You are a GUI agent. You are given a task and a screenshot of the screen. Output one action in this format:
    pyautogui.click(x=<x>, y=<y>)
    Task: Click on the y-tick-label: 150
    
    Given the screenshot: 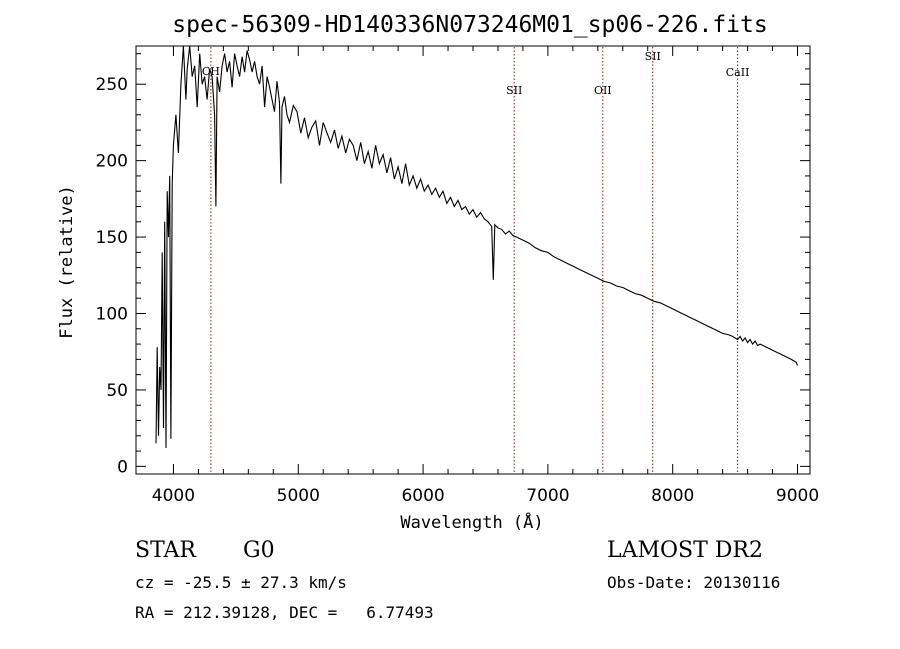 What is the action you would take?
    pyautogui.click(x=112, y=238)
    